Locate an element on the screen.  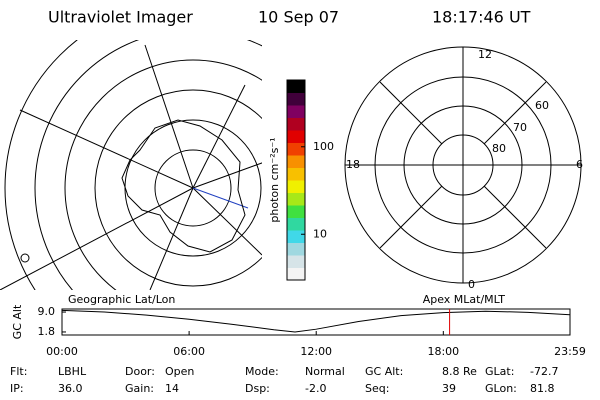
footer-label: Gain: is located at coordinates (139, 388).